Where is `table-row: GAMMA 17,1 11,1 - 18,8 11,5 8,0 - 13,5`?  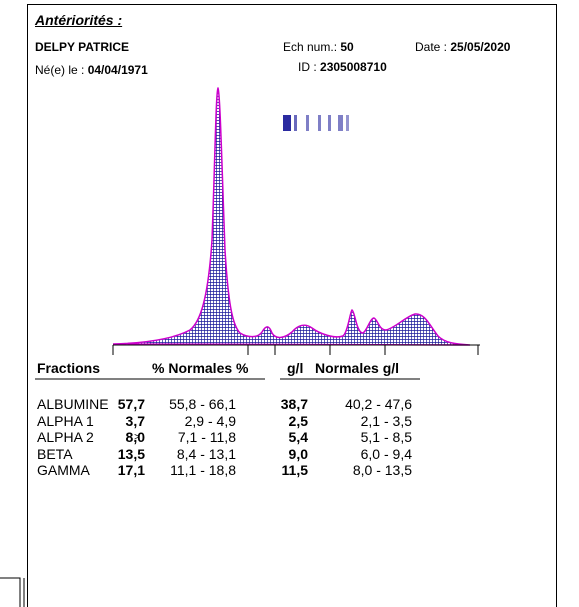 table-row: GAMMA 17,1 11,1 - 18,8 11,5 8,0 - 13,5 is located at coordinates (289, 470).